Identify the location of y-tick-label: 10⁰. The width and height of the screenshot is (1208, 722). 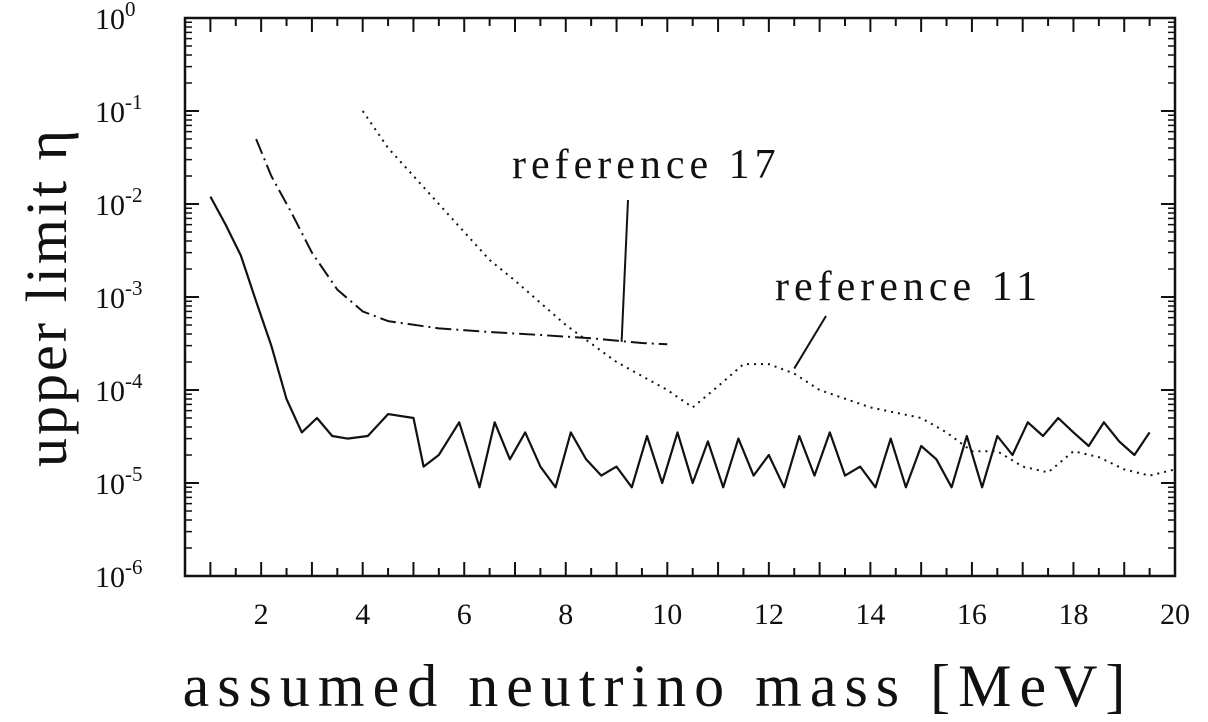
(115, 18).